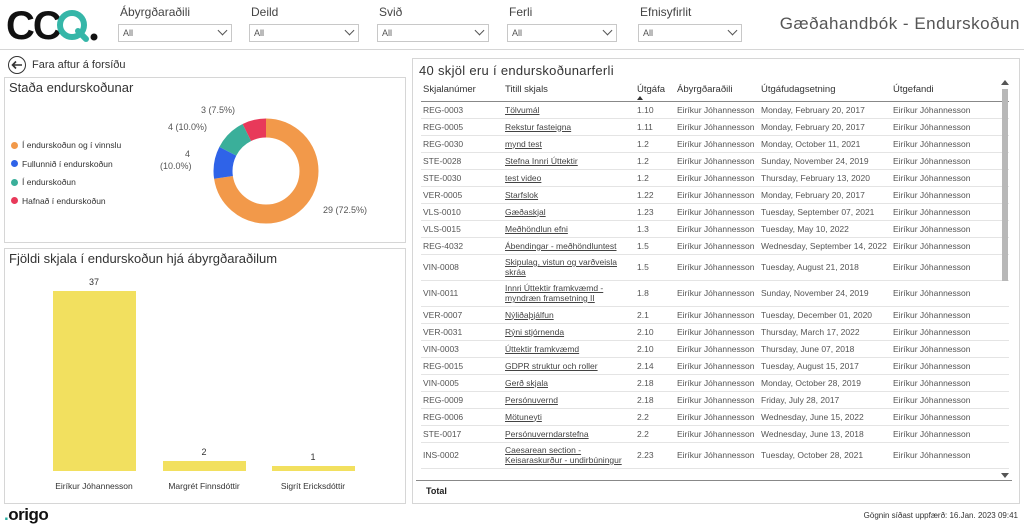 The width and height of the screenshot is (1024, 527). I want to click on document-title-link: Starfslok, so click(569, 195).